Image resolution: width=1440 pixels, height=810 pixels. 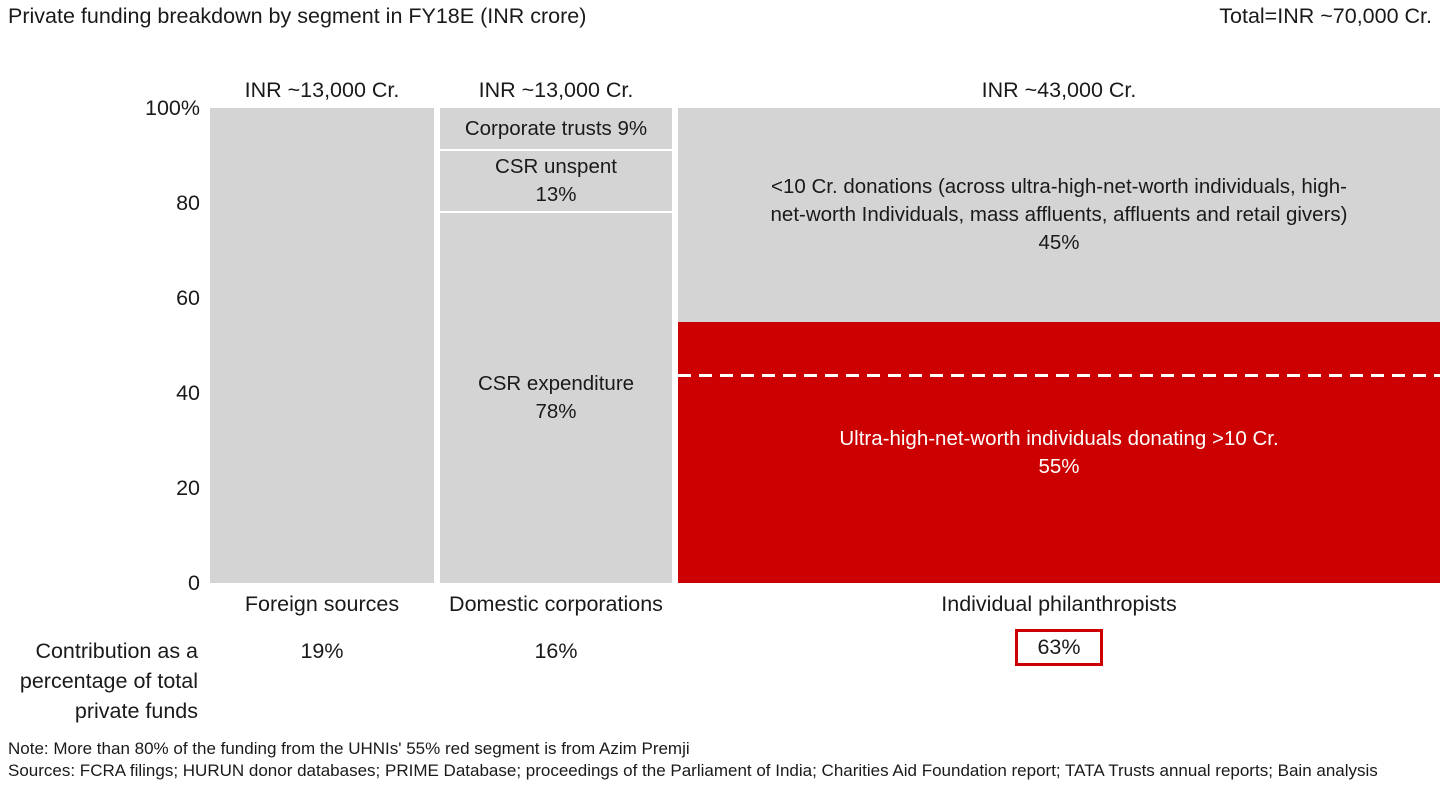 What do you see at coordinates (1059, 242) in the screenshot?
I see `segment-small-donations-value: 45%` at bounding box center [1059, 242].